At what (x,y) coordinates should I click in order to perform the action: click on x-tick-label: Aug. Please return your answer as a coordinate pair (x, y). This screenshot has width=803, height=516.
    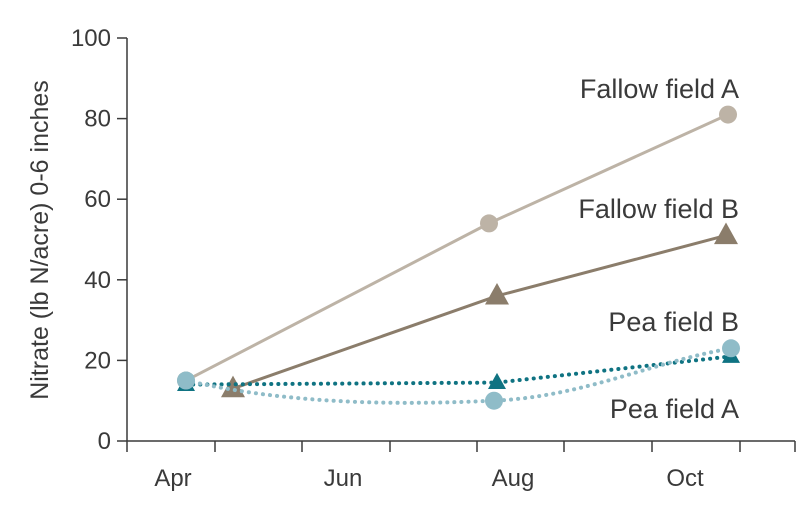
    Looking at the image, I should click on (513, 478).